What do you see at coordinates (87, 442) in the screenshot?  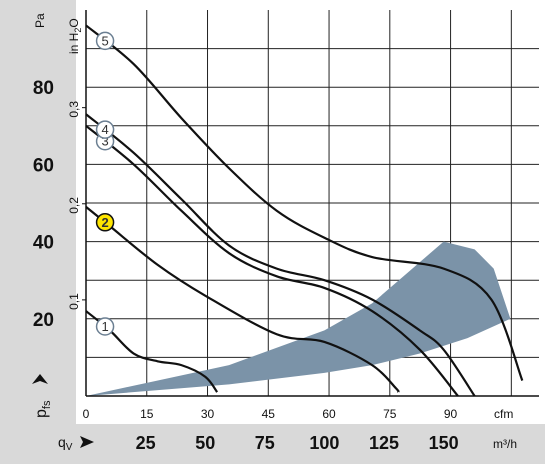 I see `qv-arrow-icon` at bounding box center [87, 442].